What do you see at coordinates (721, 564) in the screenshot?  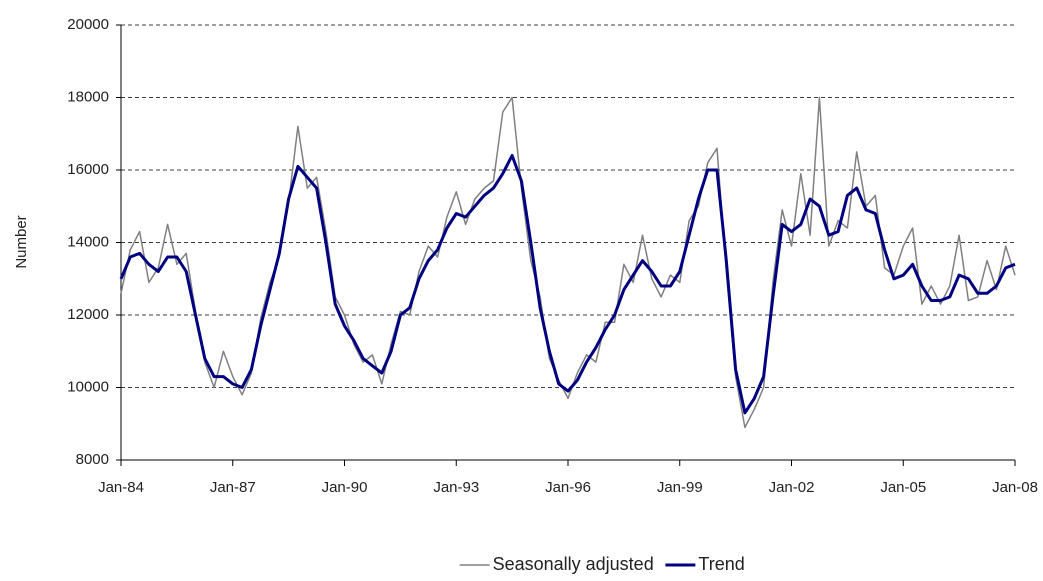 I see `legend-label: Trend` at bounding box center [721, 564].